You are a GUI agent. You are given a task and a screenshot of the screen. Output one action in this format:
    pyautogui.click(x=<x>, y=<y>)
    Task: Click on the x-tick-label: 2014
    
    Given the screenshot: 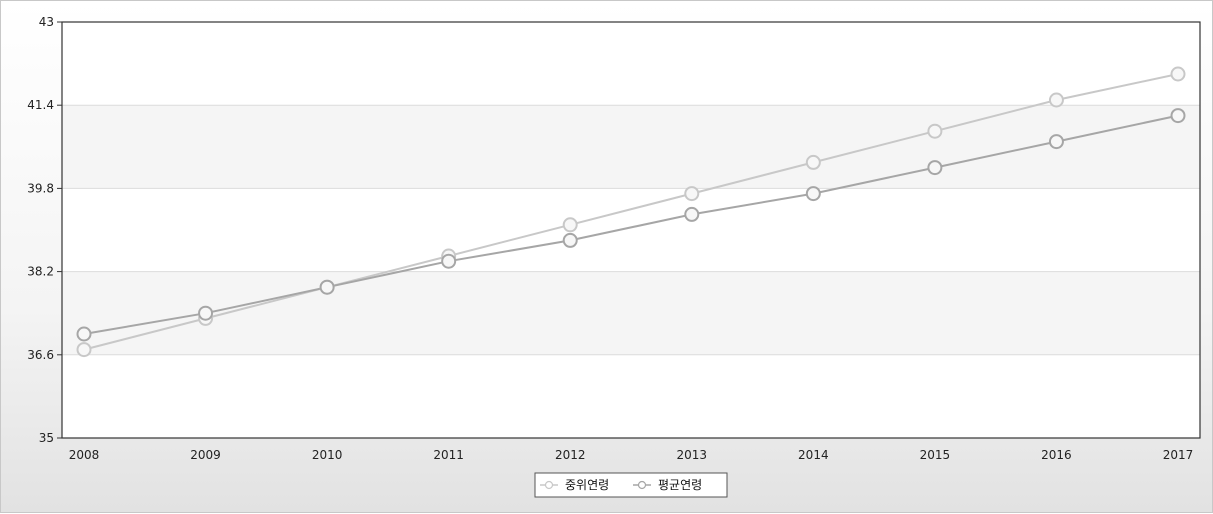 What is the action you would take?
    pyautogui.click(x=813, y=455)
    